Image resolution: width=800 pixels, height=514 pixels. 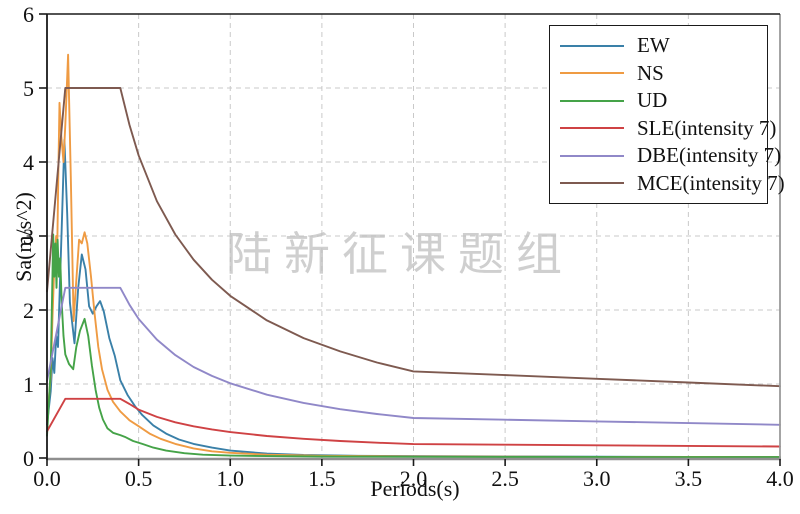 I want to click on legend-entry: NS, so click(x=658, y=74).